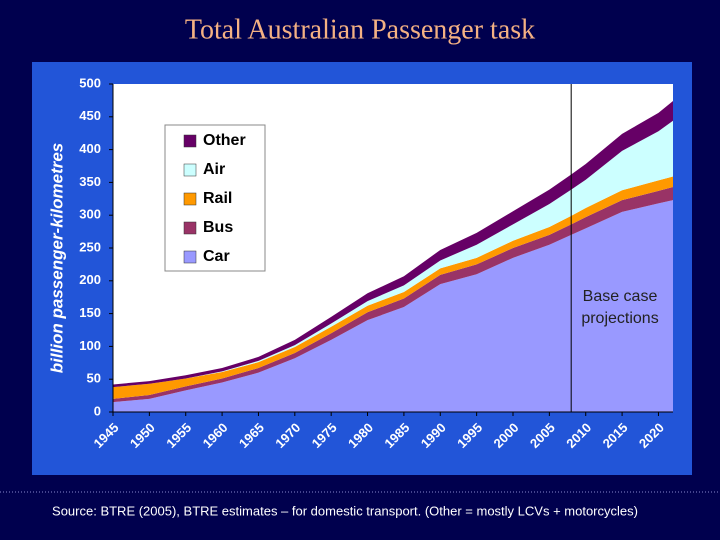 The width and height of the screenshot is (720, 540). I want to click on legend-label: Other, so click(224, 140).